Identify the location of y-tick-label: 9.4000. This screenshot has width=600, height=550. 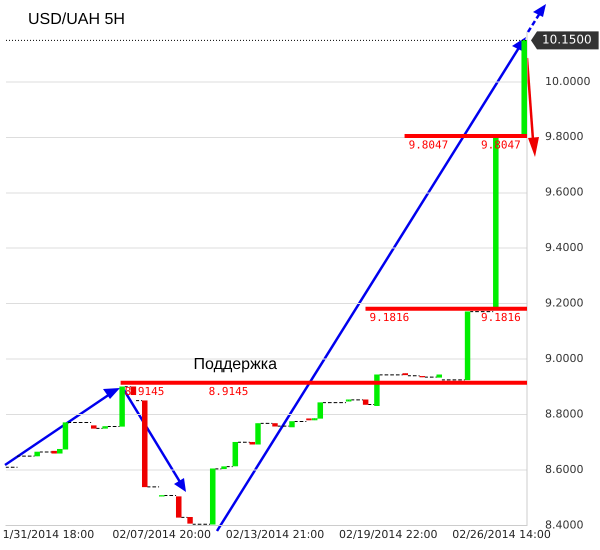
(564, 247).